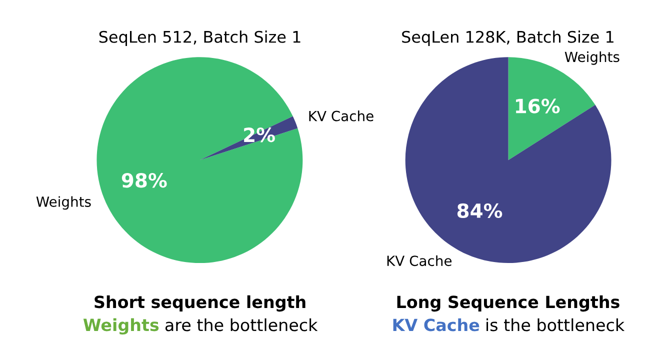 This screenshot has height=348, width=658. I want to click on data-label: 16%, so click(538, 106).